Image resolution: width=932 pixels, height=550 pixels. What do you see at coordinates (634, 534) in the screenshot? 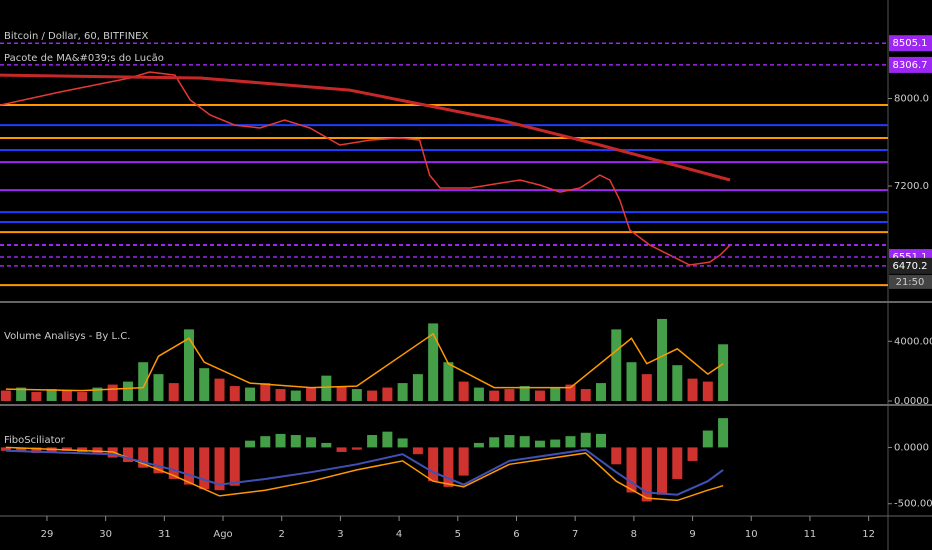
I see `x-tick-label: 8` at bounding box center [634, 534].